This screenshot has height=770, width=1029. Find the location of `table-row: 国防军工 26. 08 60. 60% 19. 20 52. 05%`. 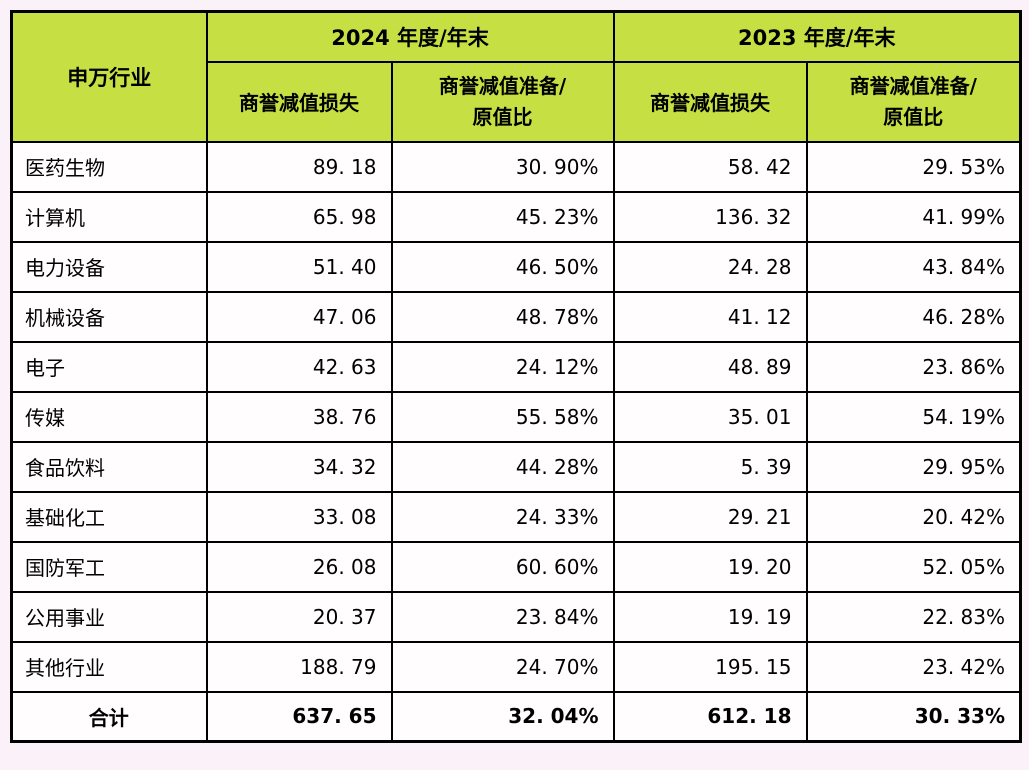

table-row: 国防军工 26. 08 60. 60% 19. 20 52. 05% is located at coordinates (516, 566).